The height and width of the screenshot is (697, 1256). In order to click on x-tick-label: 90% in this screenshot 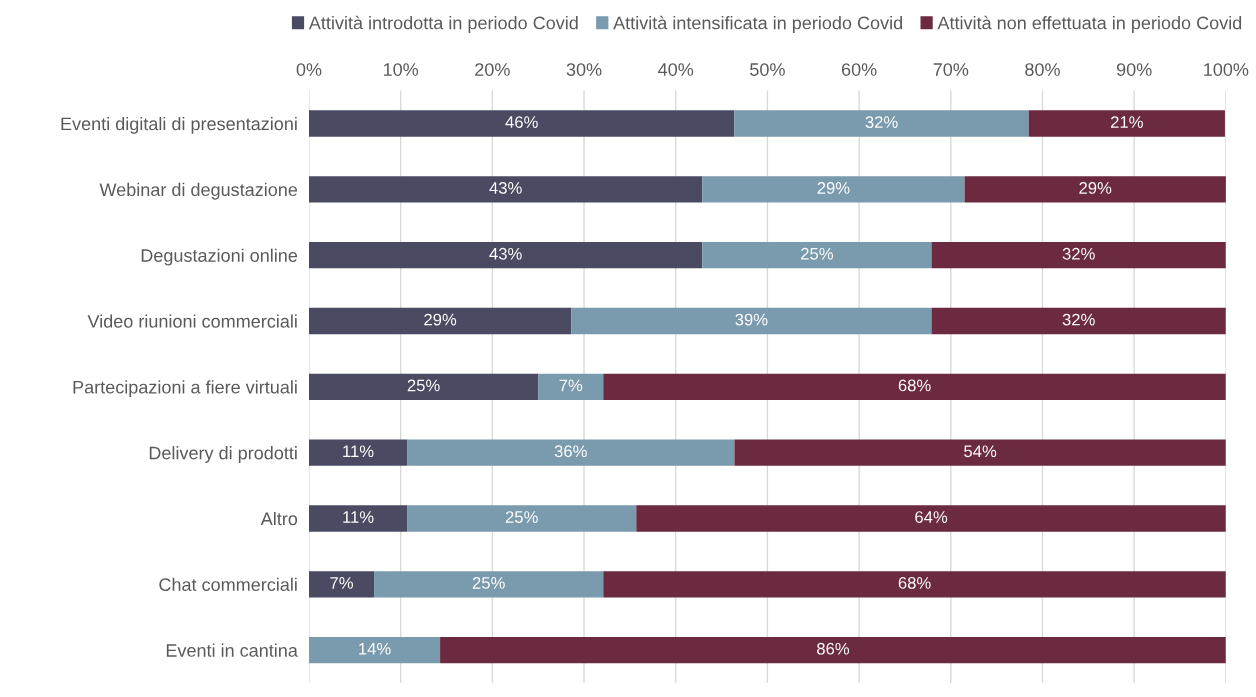, I will do `click(1134, 69)`.